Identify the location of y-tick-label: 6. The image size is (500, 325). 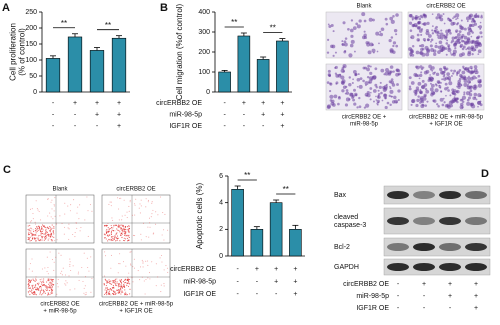
(221, 176).